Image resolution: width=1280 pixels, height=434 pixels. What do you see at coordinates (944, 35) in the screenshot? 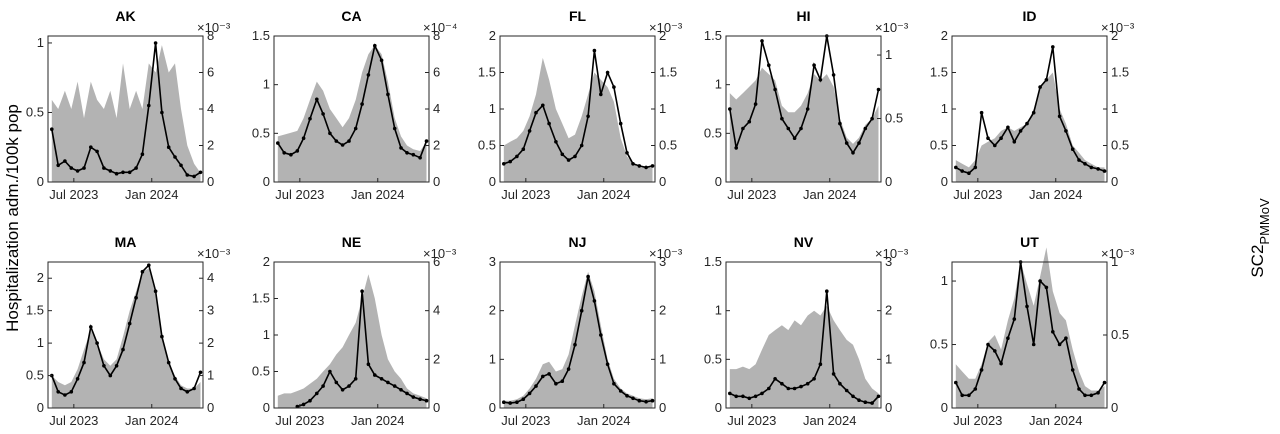
I see `left-tick-label: 2` at bounding box center [944, 35].